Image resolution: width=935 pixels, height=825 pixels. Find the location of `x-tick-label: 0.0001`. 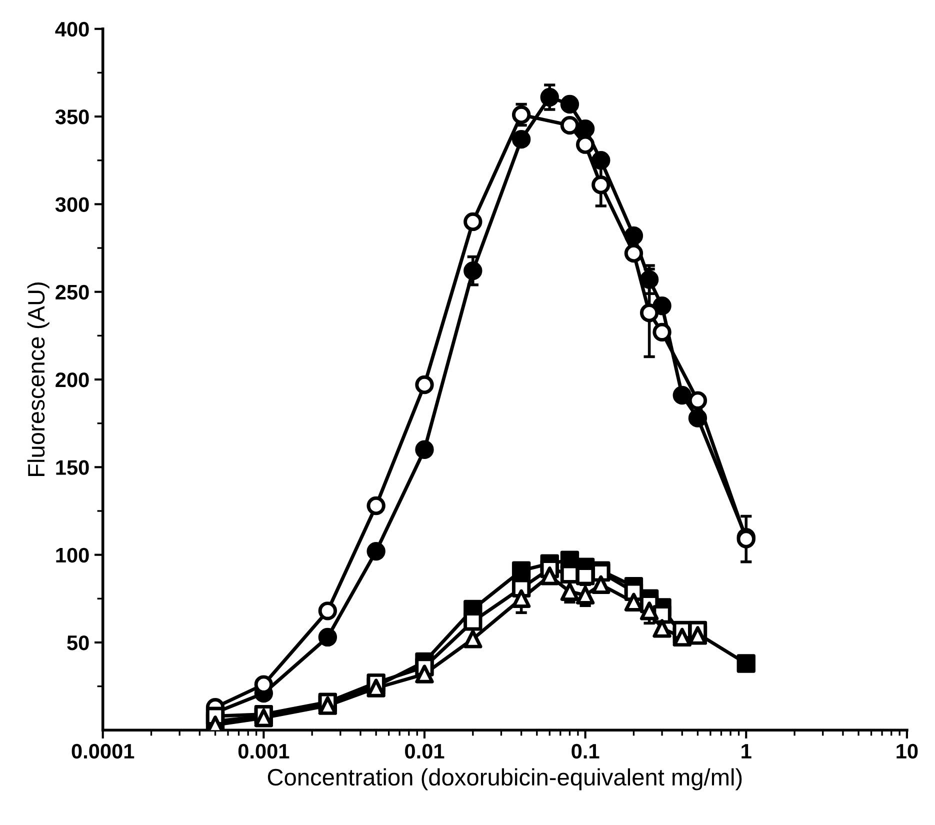

x-tick-label: 0.0001 is located at coordinates (103, 751).